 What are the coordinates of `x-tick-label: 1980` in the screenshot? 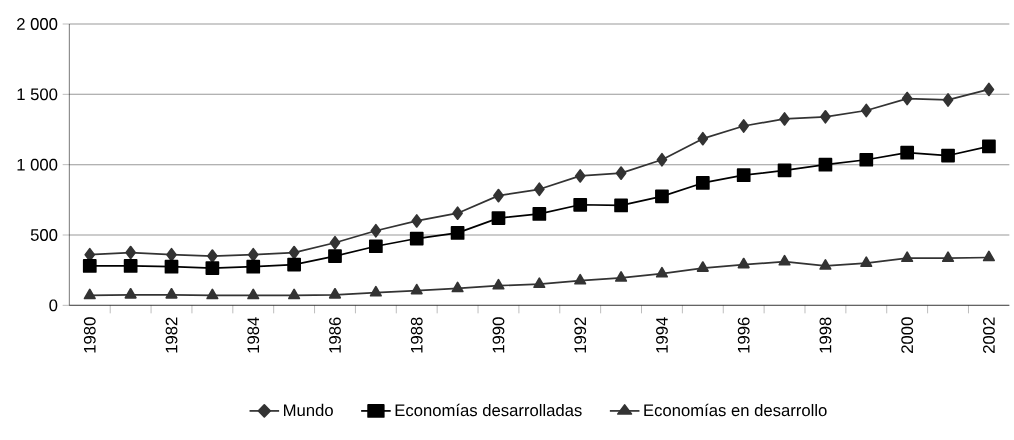 It's located at (89, 335).